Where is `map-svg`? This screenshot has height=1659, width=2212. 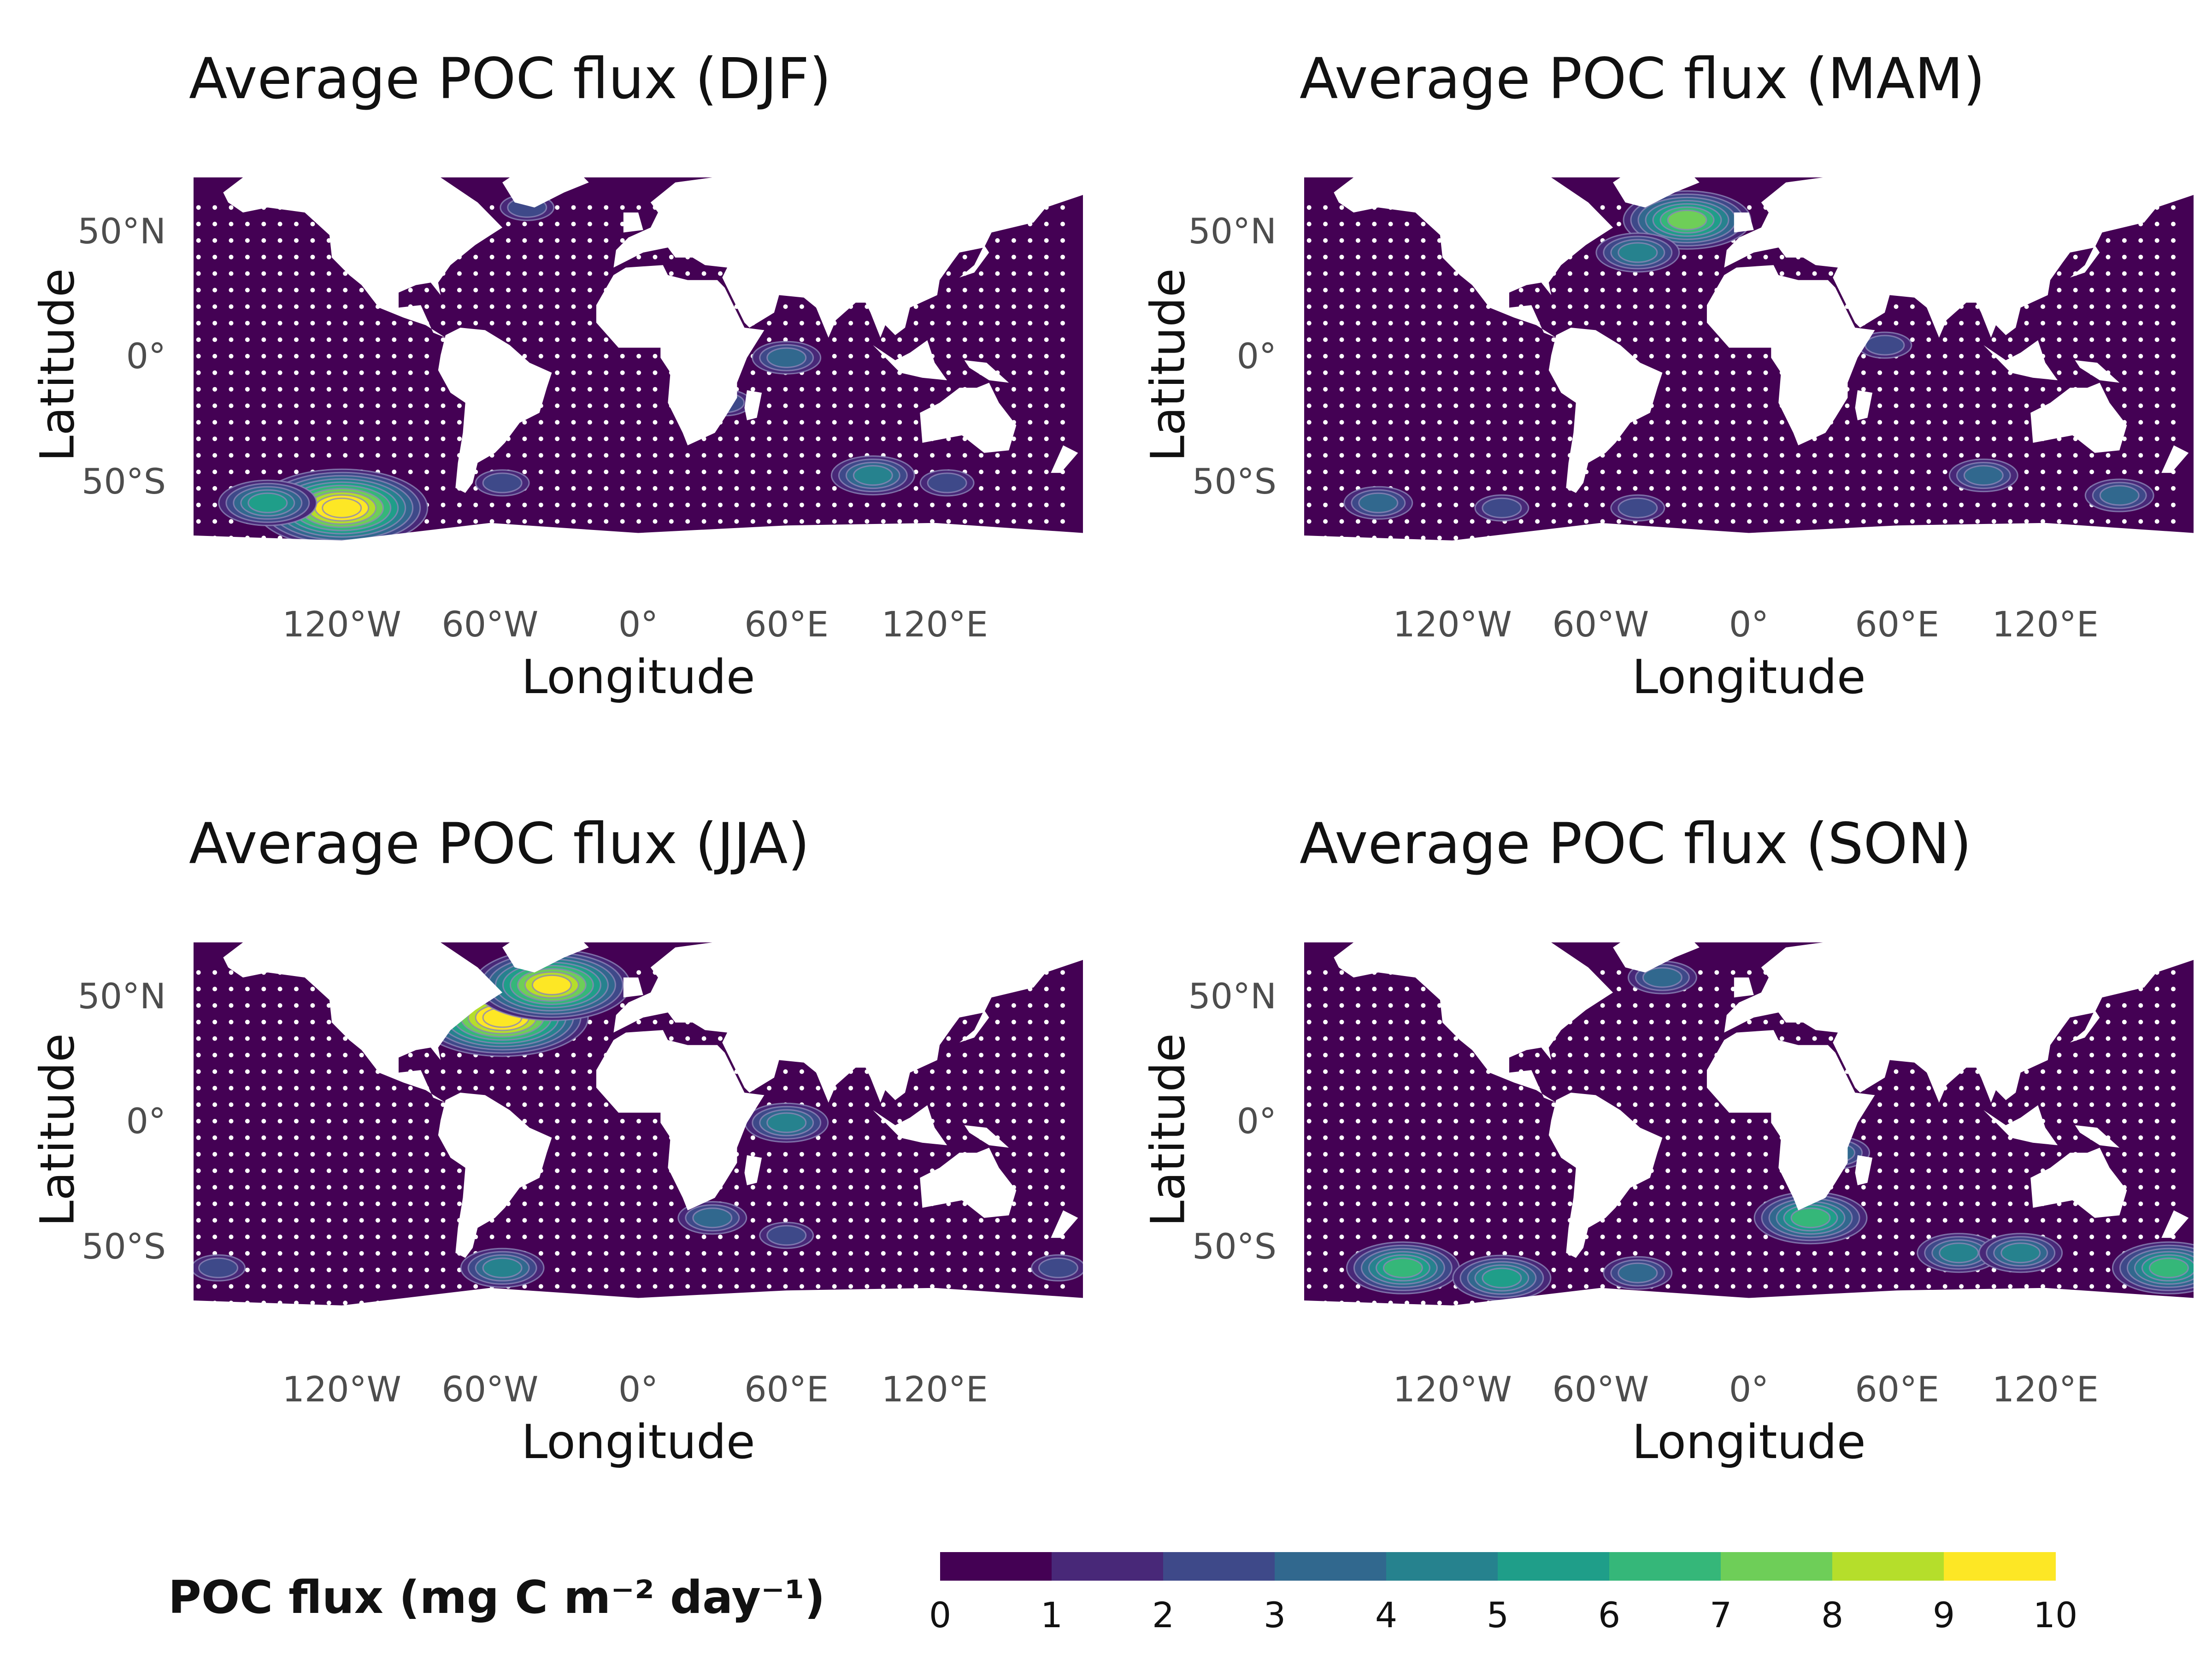
map-svg is located at coordinates (1749, 1130).